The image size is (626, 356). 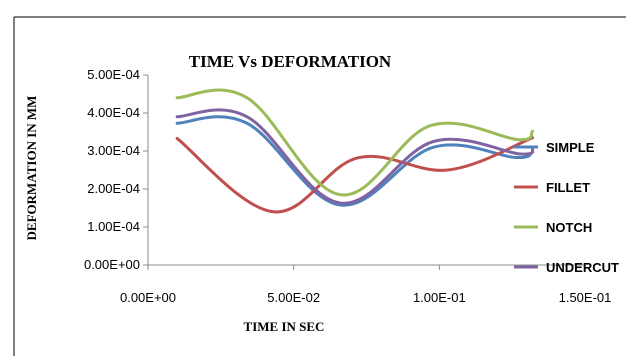 I want to click on y-tick-label: 0.00E+00, so click(x=112, y=264).